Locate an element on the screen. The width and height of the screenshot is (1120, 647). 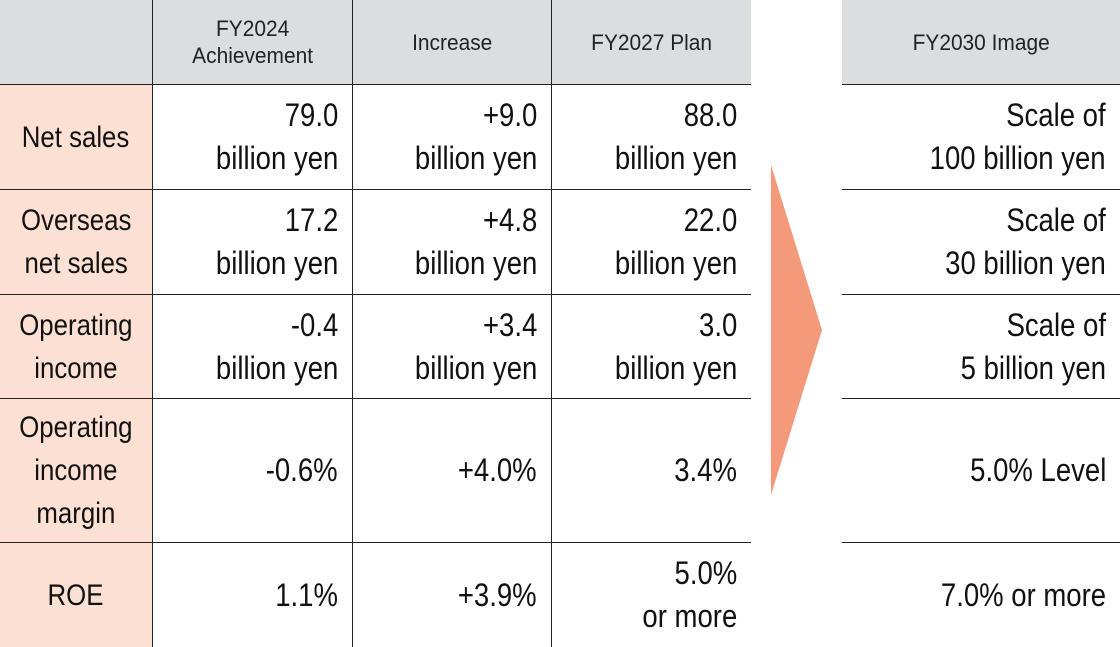
header-col3-text: FY2027 Plan is located at coordinates (651, 42).